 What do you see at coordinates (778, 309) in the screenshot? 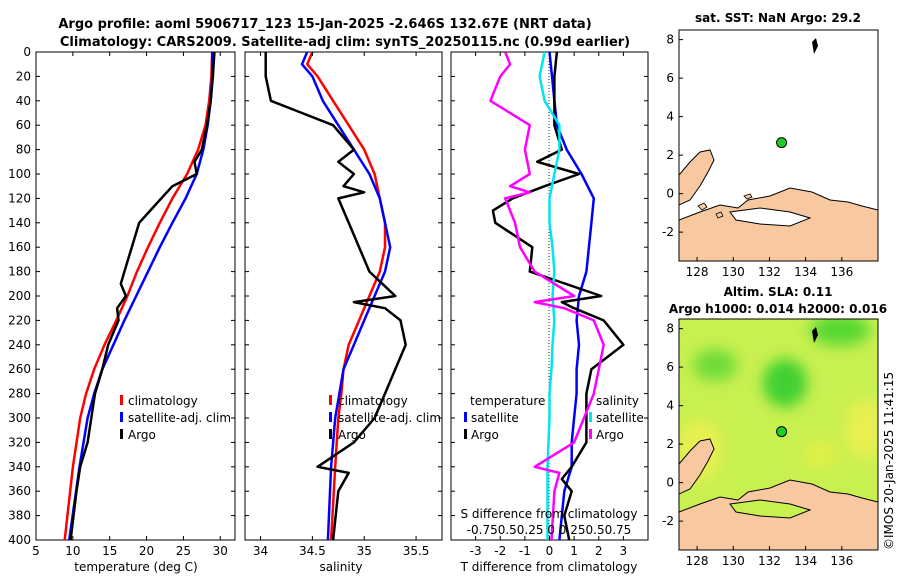
I see `sla-map-subtitle: Argo h1000: 0.014 h2000: 0.016` at bounding box center [778, 309].